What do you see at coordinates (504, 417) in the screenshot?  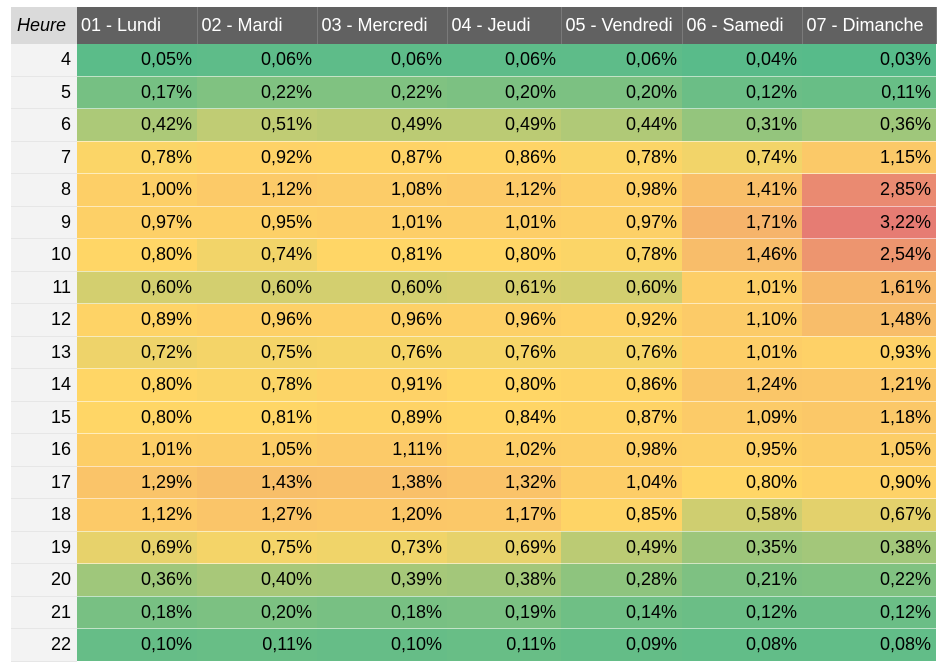 I see `percentage-cell: 0,84%` at bounding box center [504, 417].